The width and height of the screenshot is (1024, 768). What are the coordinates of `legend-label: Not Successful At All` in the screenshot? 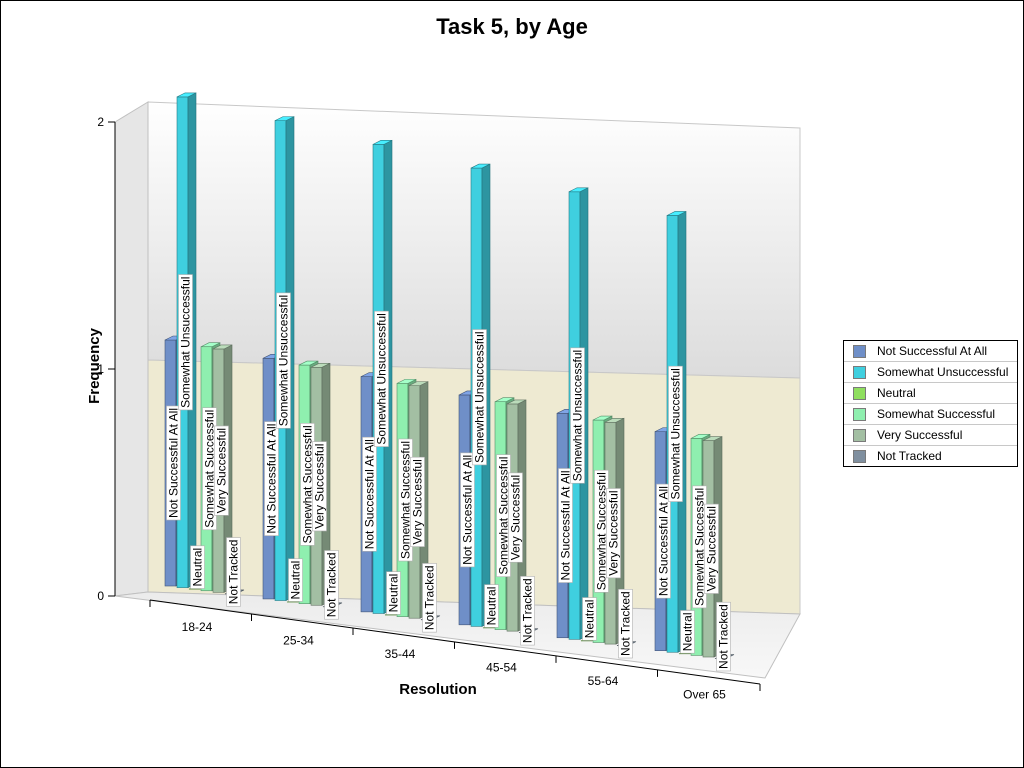 It's located at (932, 351).